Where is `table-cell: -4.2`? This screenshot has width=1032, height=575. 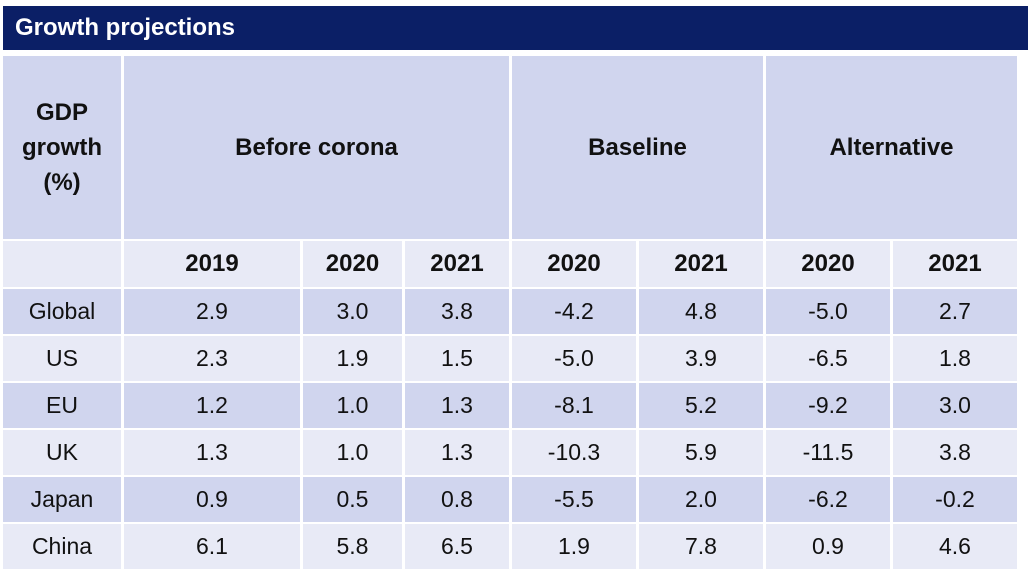
table-cell: -4.2 is located at coordinates (574, 311).